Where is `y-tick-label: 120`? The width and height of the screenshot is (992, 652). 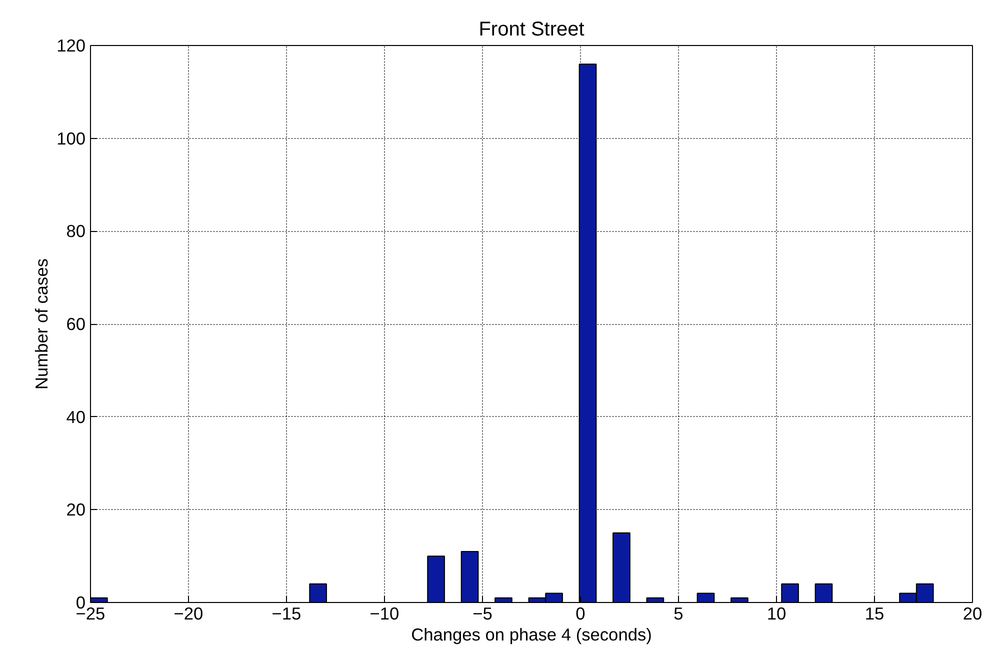 y-tick-label: 120 is located at coordinates (71, 46).